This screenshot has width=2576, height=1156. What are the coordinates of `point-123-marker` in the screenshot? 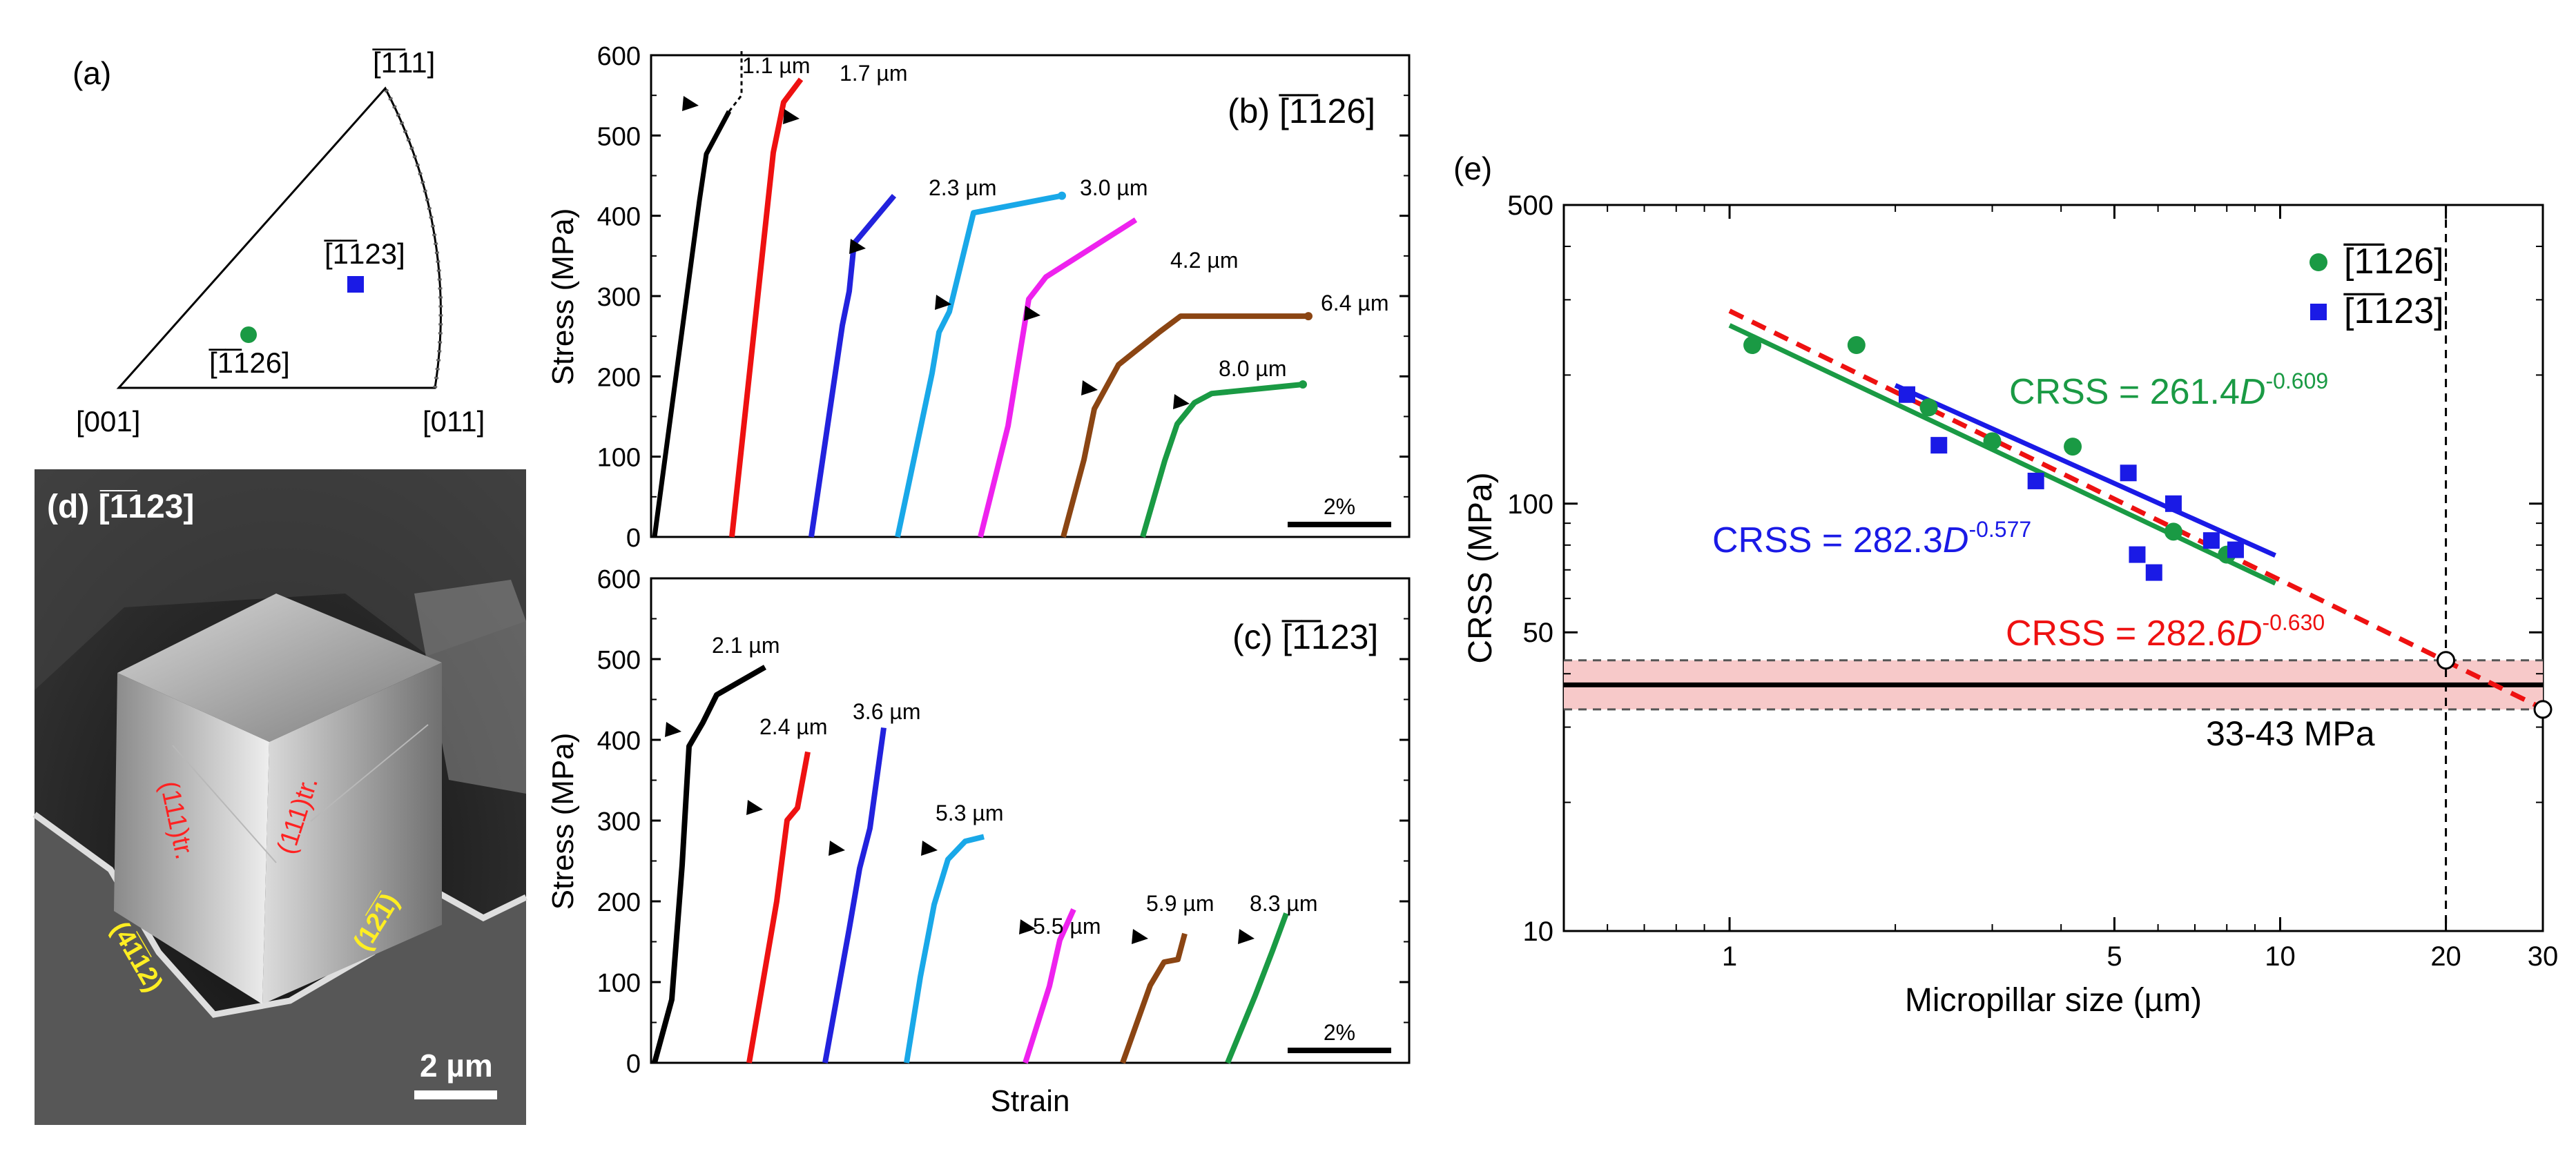 It's located at (356, 284).